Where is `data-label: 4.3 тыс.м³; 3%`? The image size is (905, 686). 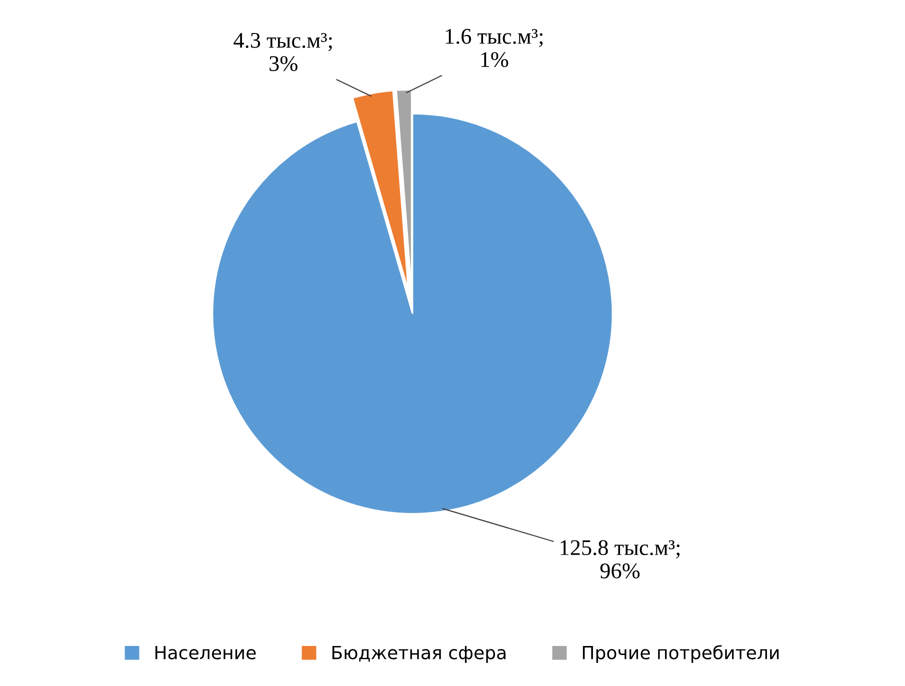 data-label: 4.3 тыс.м³; 3% is located at coordinates (283, 52).